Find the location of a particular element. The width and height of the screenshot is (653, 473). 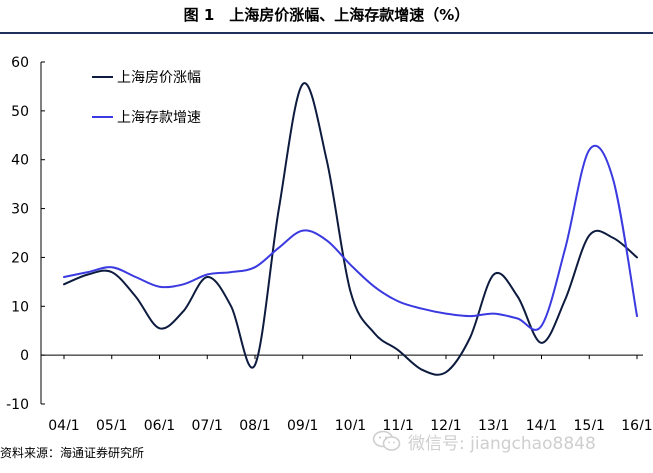

y-tick-label: 50 is located at coordinates (20, 112).